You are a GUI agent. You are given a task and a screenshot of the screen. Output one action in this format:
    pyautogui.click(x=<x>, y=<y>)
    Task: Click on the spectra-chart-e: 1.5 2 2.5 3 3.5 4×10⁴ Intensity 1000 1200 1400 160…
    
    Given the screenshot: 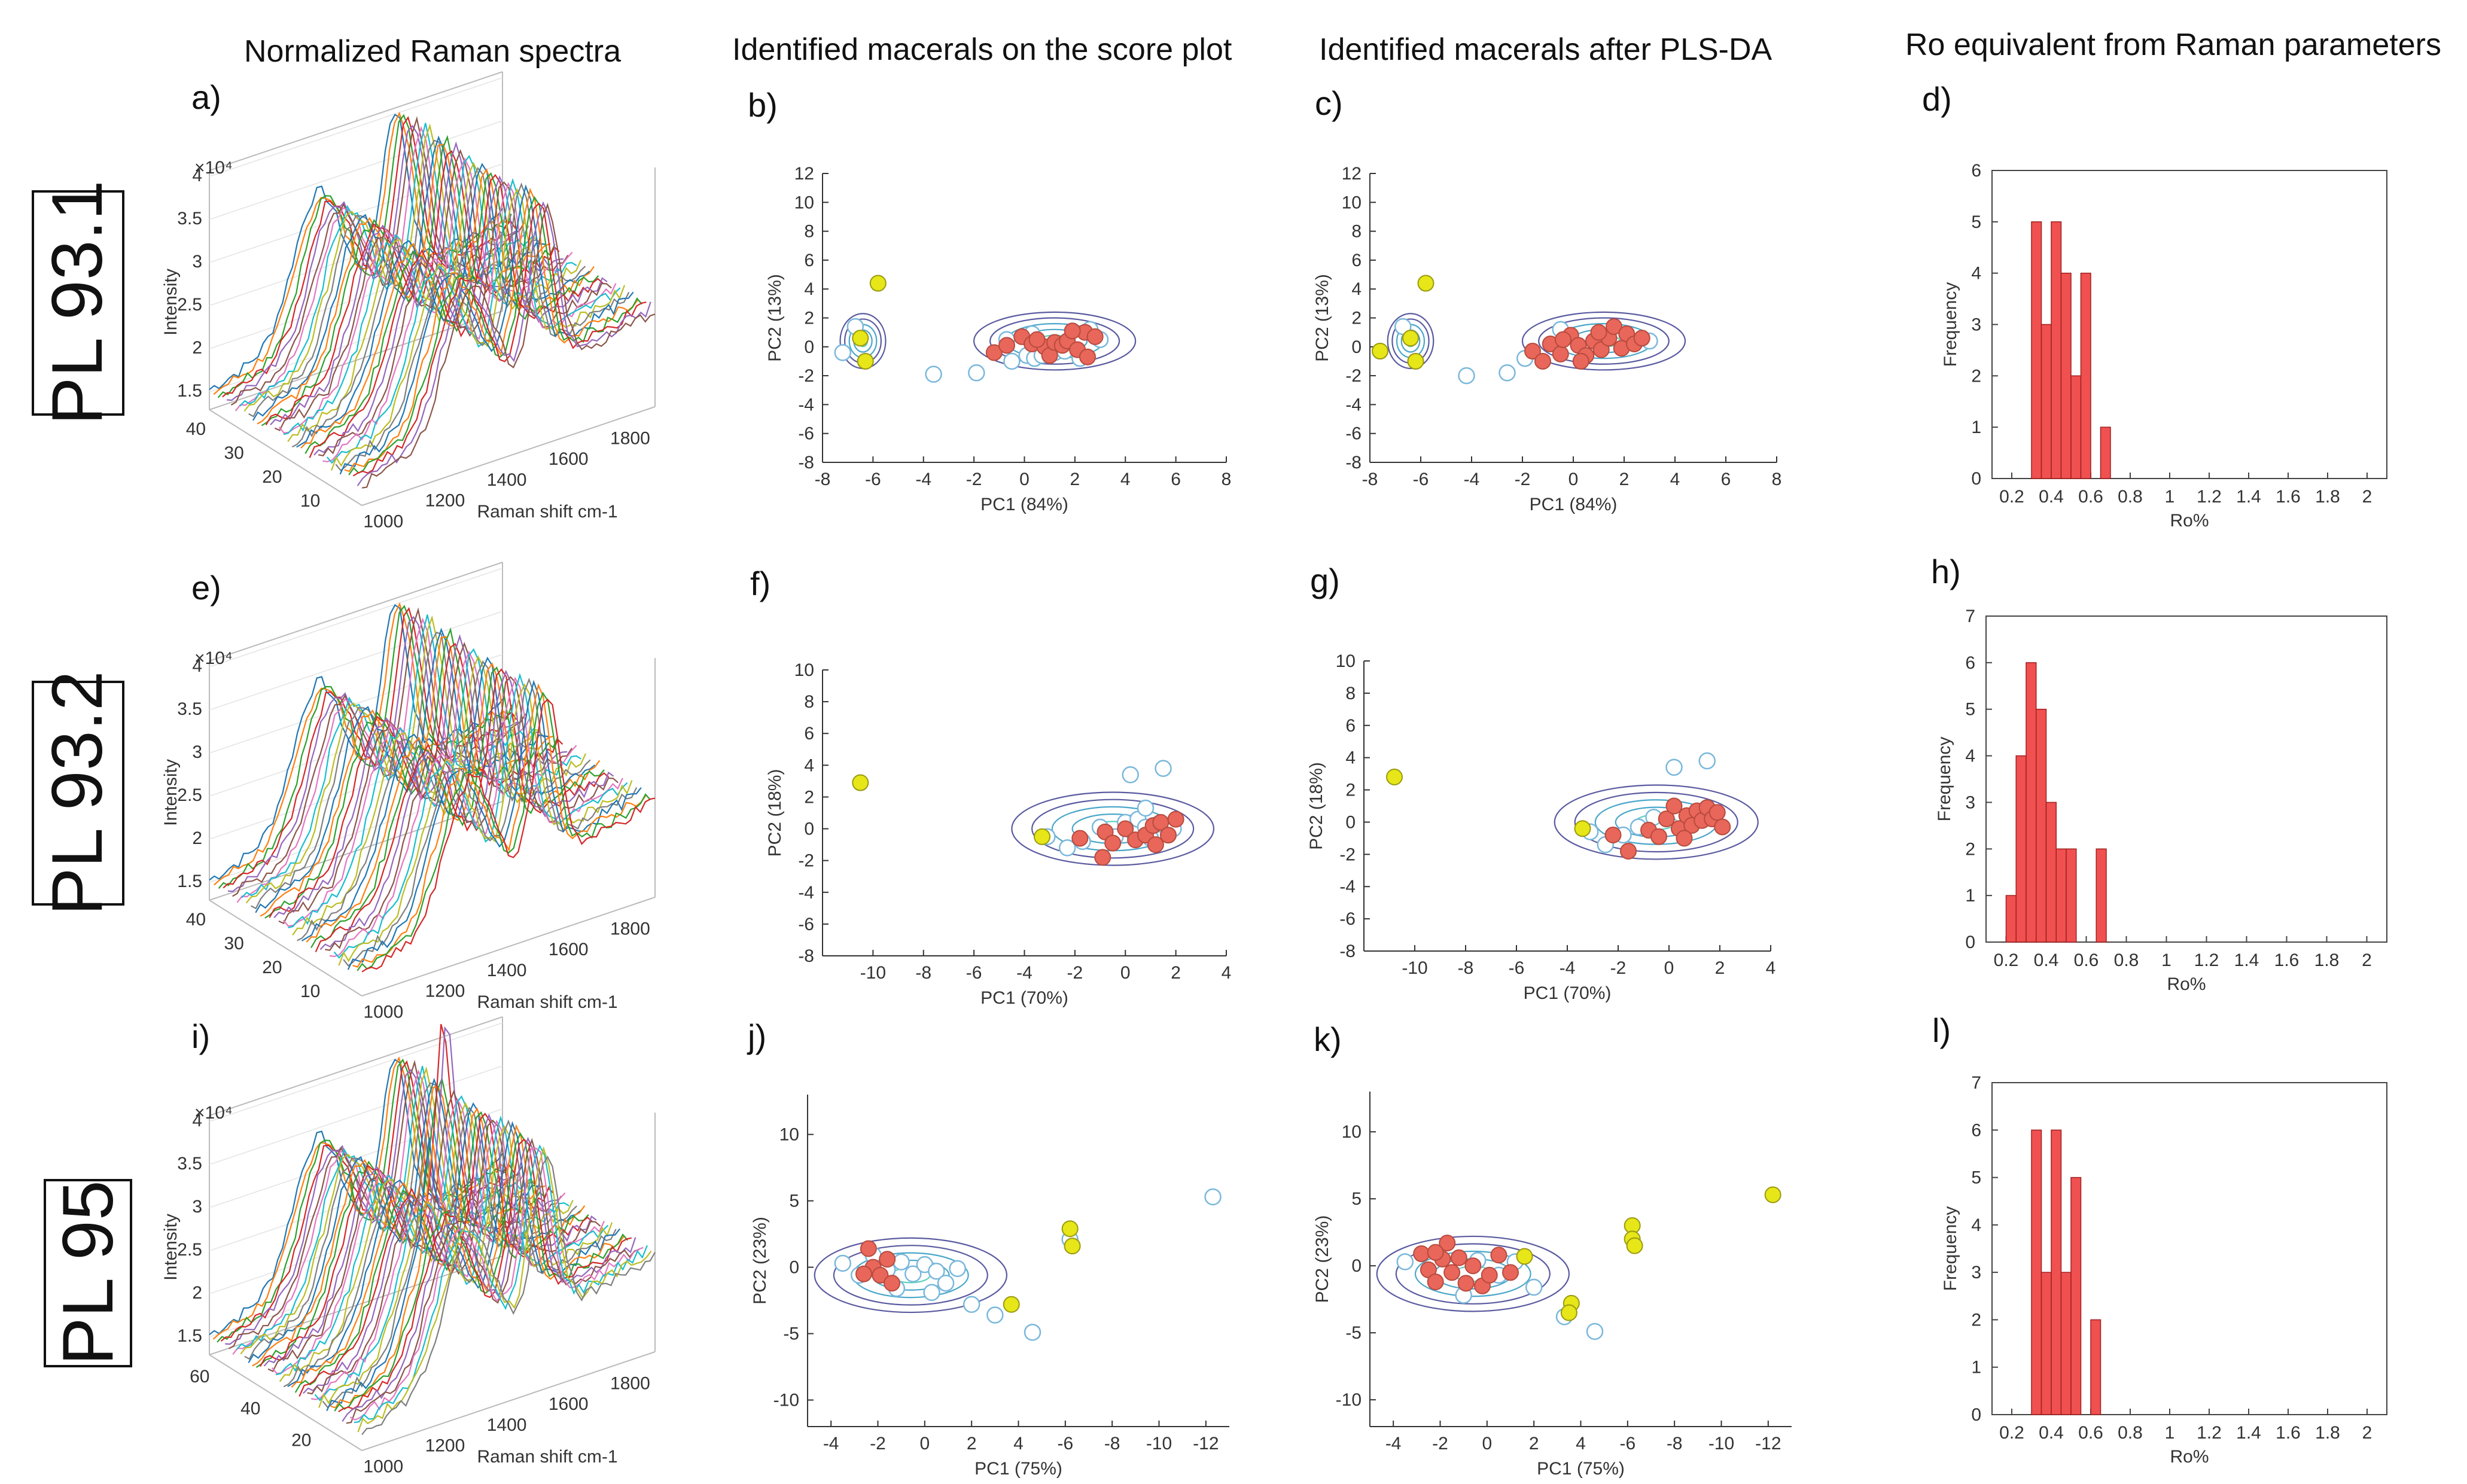 What is the action you would take?
    pyautogui.click(x=409, y=792)
    